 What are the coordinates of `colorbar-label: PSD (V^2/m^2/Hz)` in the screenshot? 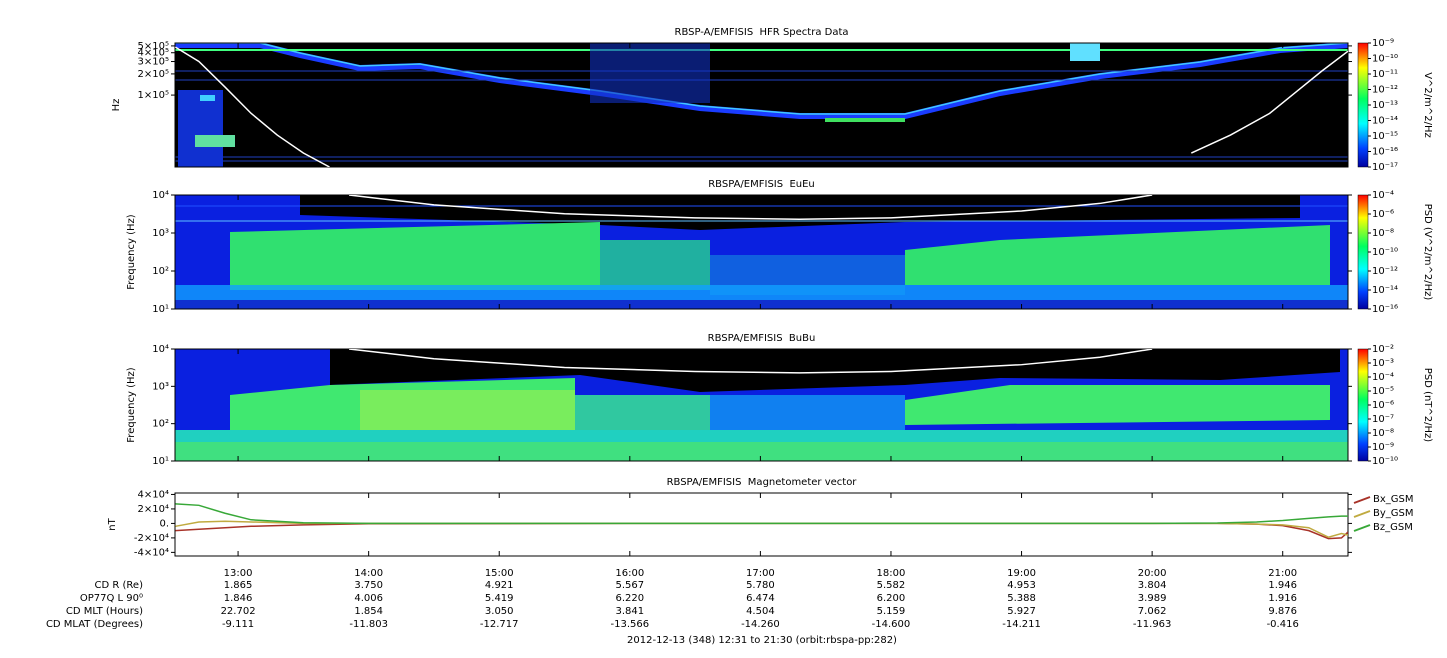 It's located at (1427, 252).